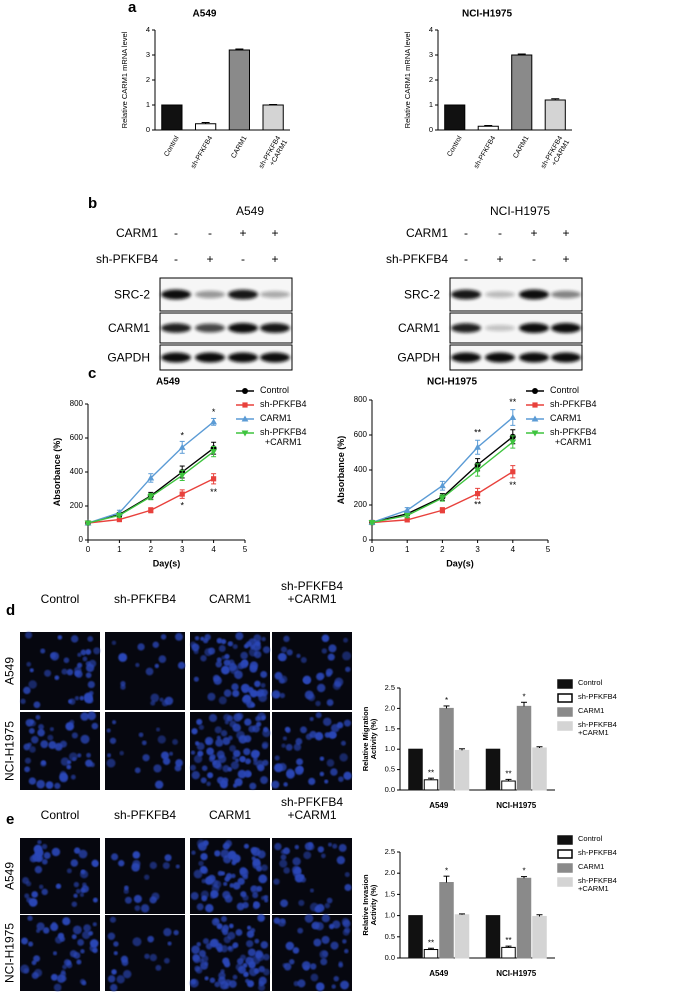 The height and width of the screenshot is (992, 693). Describe the element at coordinates (369, 905) in the screenshot. I see `y-axis-label: Relative Invasion Activity (%)` at that location.